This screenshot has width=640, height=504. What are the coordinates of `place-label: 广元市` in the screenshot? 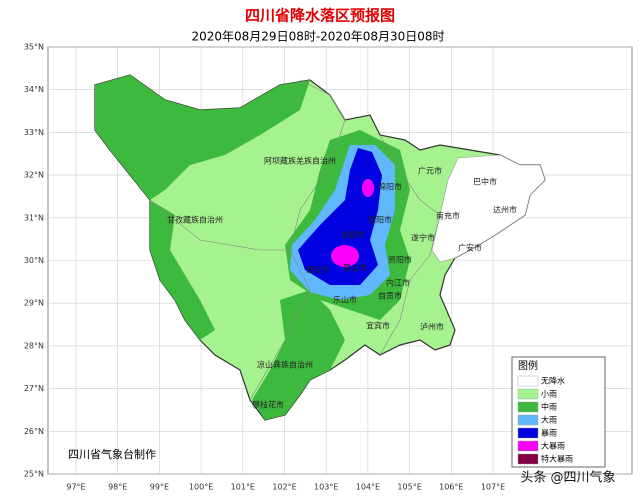 It's located at (430, 171).